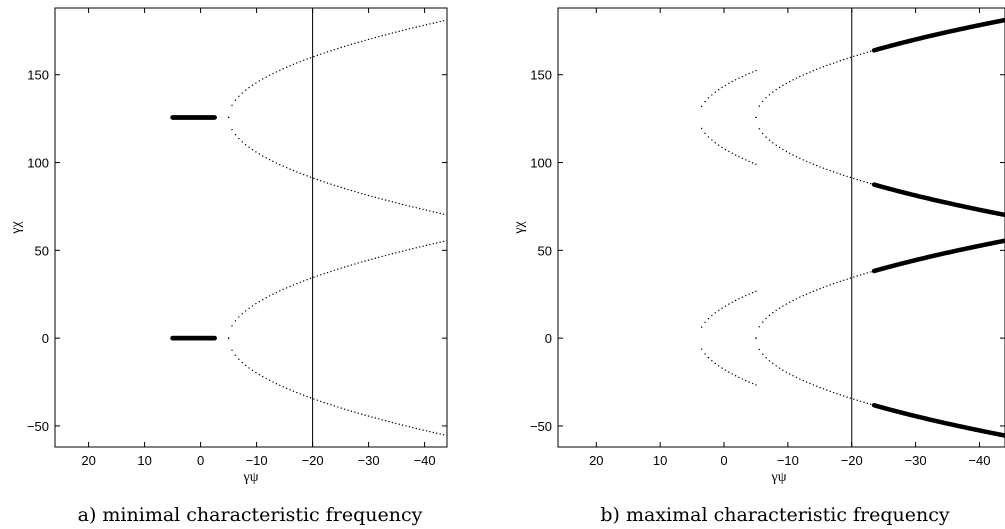 This screenshot has width=1005, height=529. I want to click on panel-caption: a) minimal characteristic frequency, so click(250, 515).